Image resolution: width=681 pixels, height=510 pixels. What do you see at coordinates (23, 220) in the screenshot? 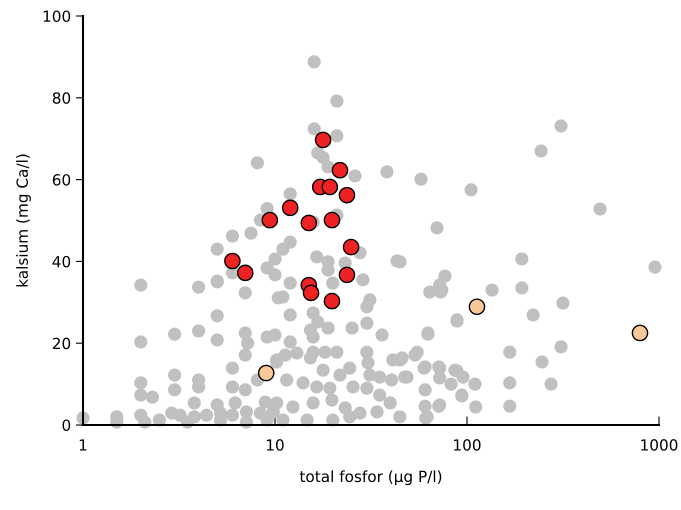
I see `y-axis-title: kalsium (mg Ca/l)` at bounding box center [23, 220].